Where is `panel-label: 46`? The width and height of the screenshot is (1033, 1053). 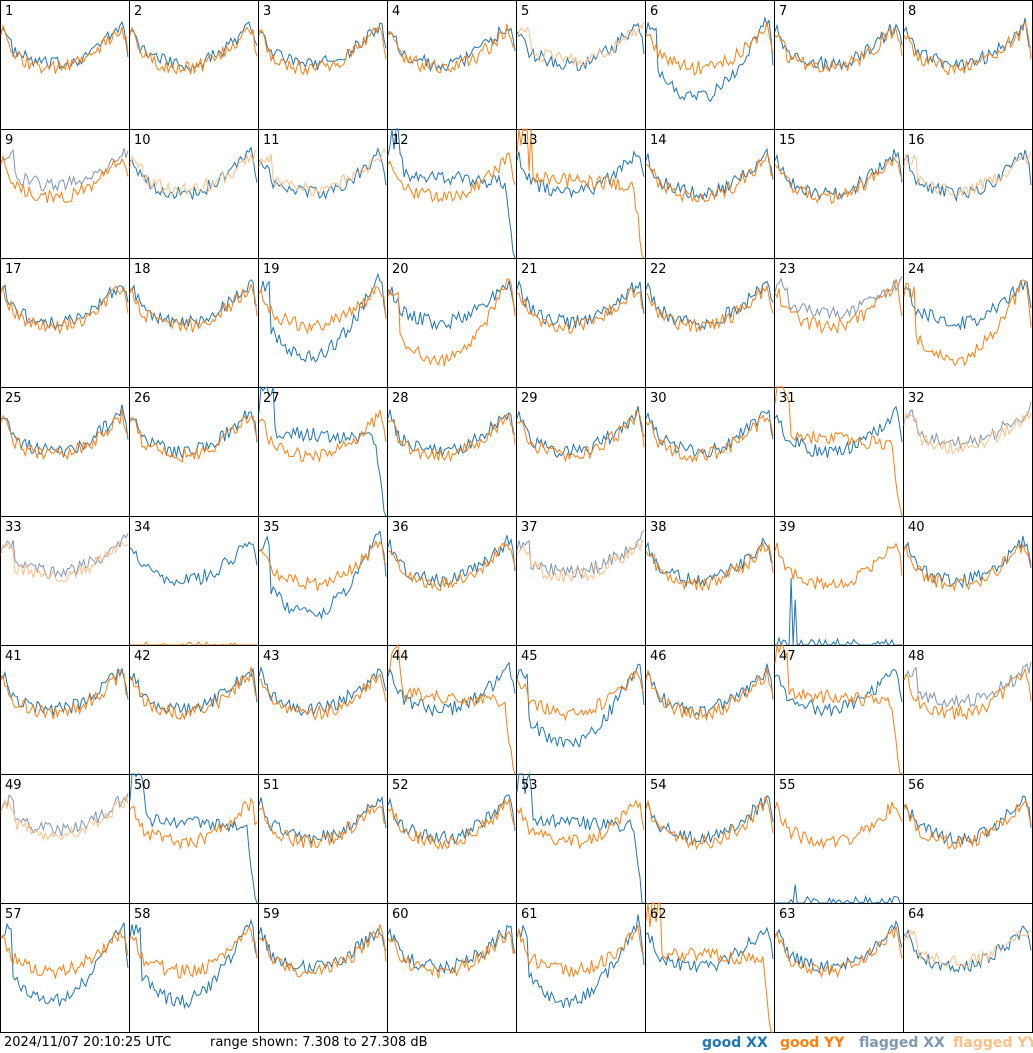 panel-label: 46 is located at coordinates (658, 656).